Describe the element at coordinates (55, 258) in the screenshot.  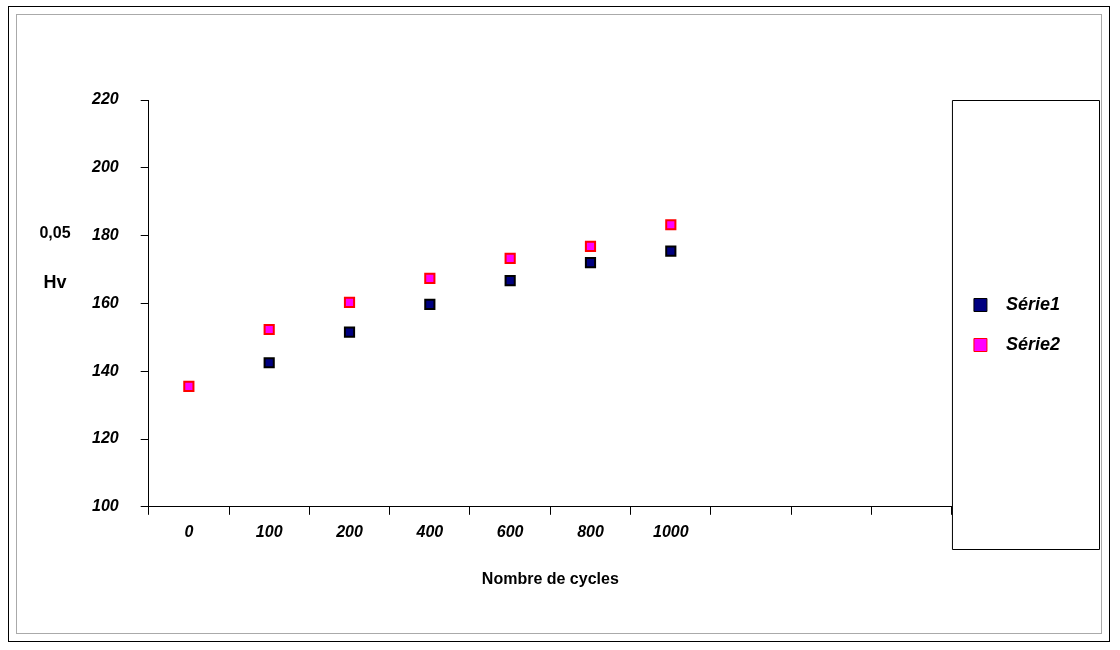
I see `text: Hv0,05` at that location.